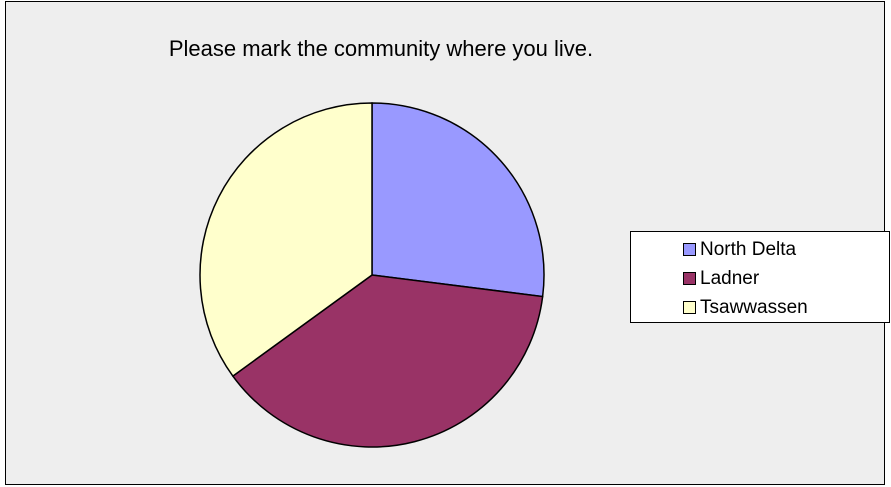  Describe the element at coordinates (458, 200) in the screenshot. I see `pie-slice-north-delta` at that location.